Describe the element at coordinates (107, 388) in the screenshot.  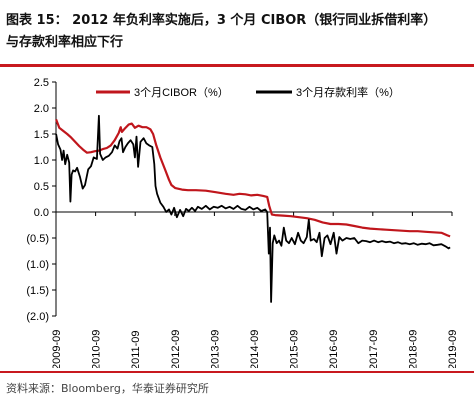
I see `source-note: 资料来源：Bloomberg，华泰证券研究所` at that location.